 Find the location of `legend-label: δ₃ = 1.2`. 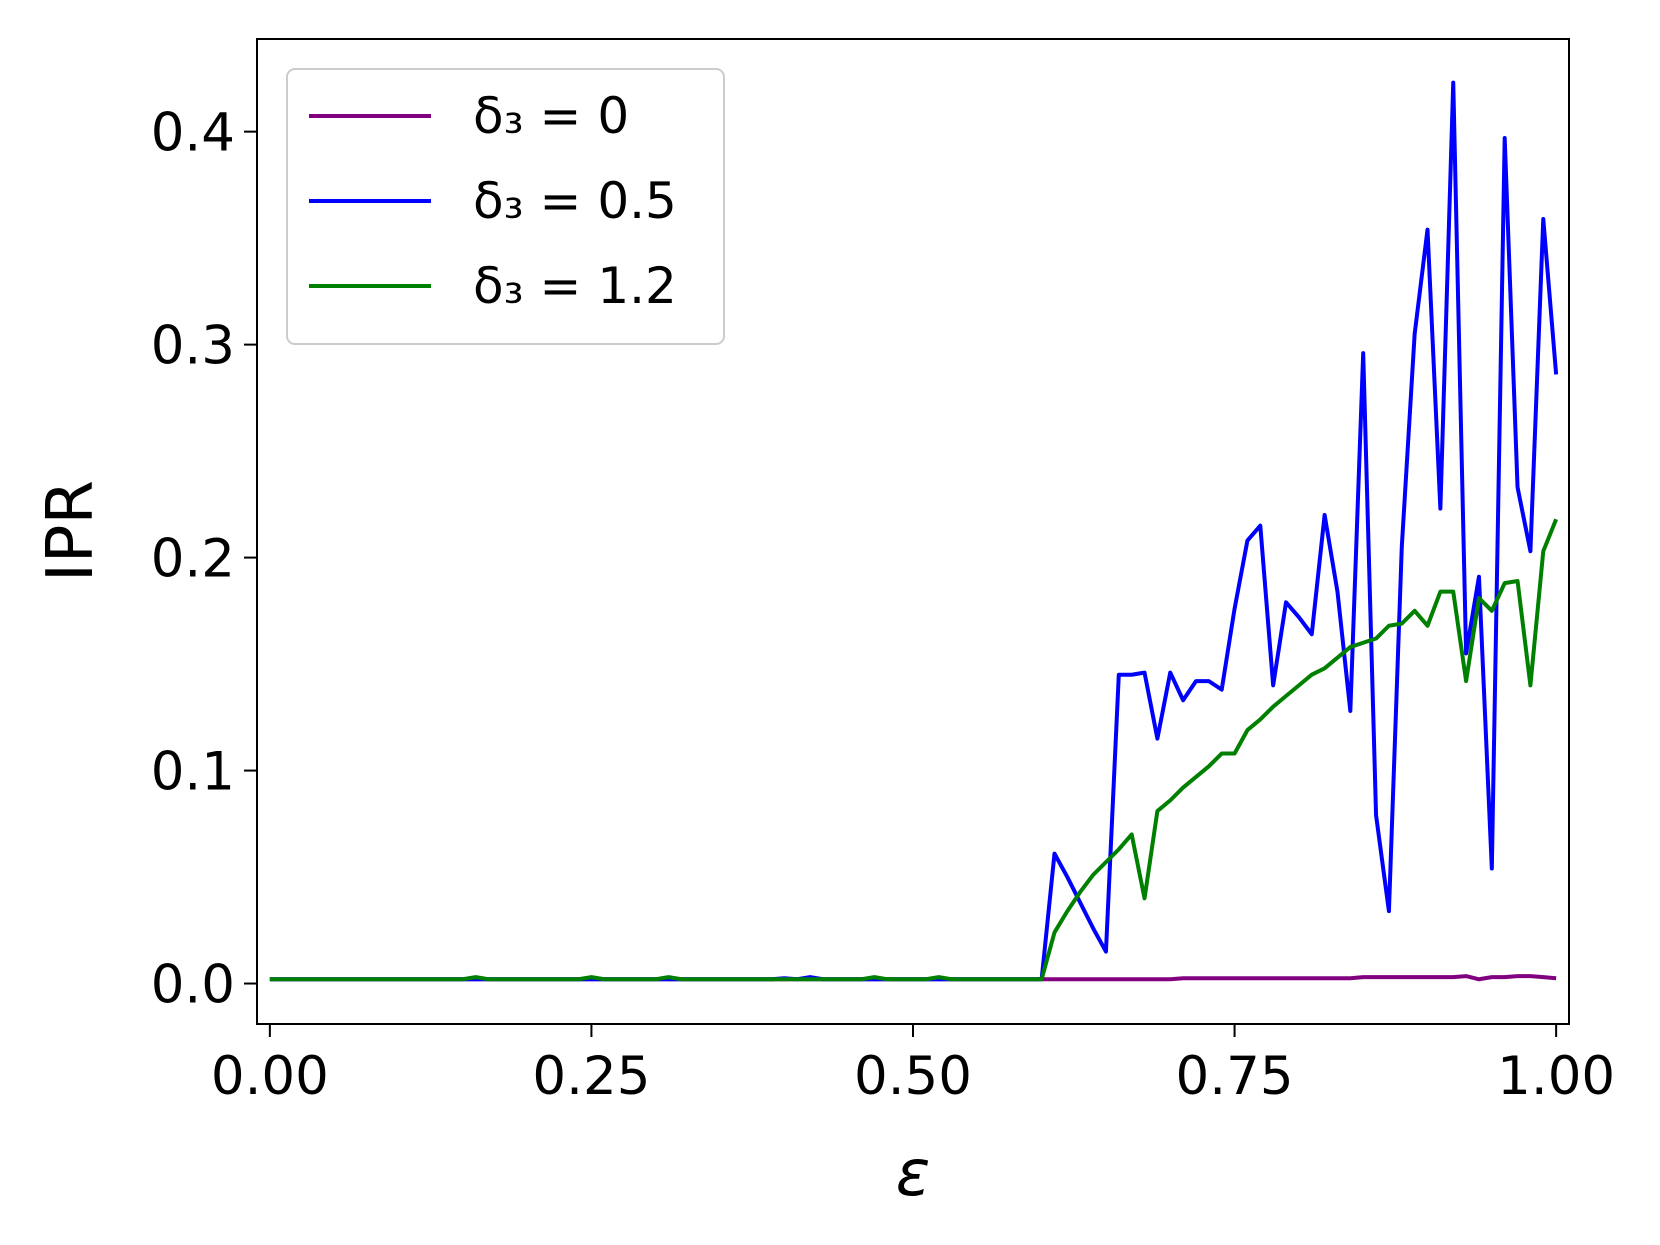

legend-label: δ₃ = 1.2 is located at coordinates (575, 286).